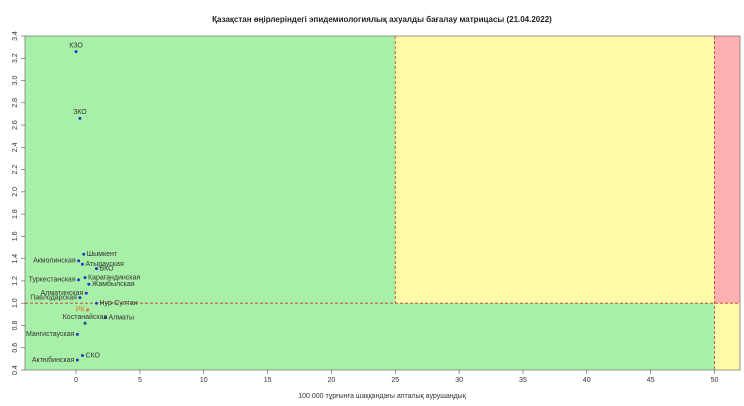 Image resolution: width=744 pixels, height=406 pixels. I want to click on point-label: КЗО, so click(76, 45).